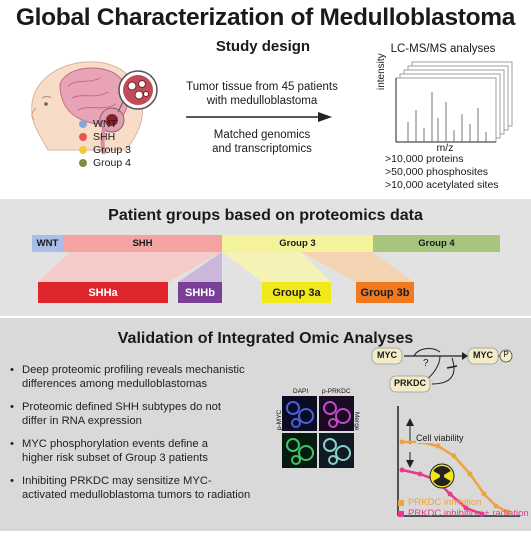  Describe the element at coordinates (468, 513) in the screenshot. I see `legend-text: PRKDC inhibition + radiation` at that location.